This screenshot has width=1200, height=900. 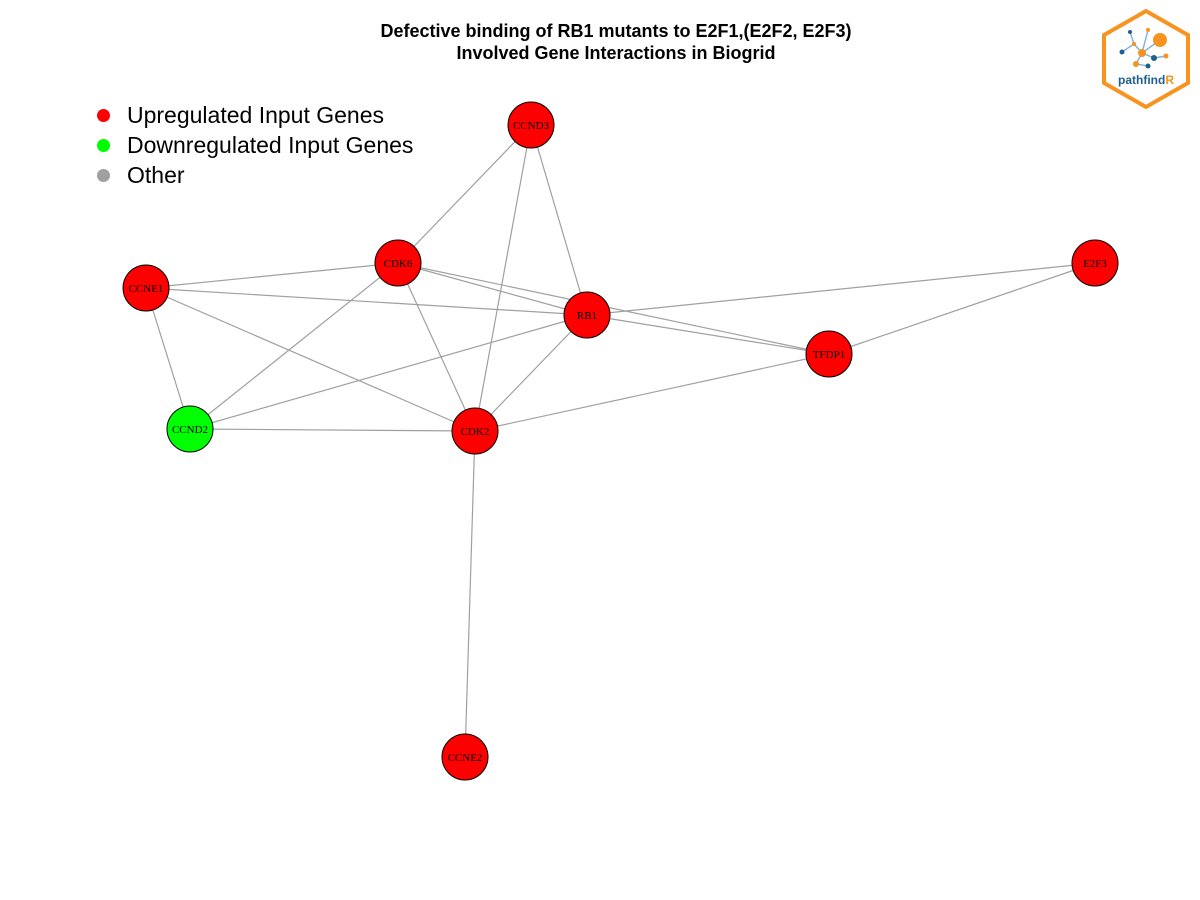 I want to click on edge-ccne1-rb1, so click(x=366, y=301).